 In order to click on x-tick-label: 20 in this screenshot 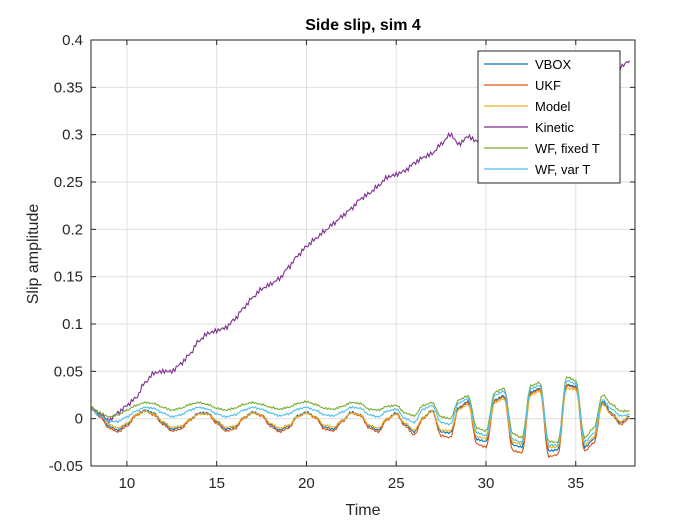, I will do `click(306, 483)`.